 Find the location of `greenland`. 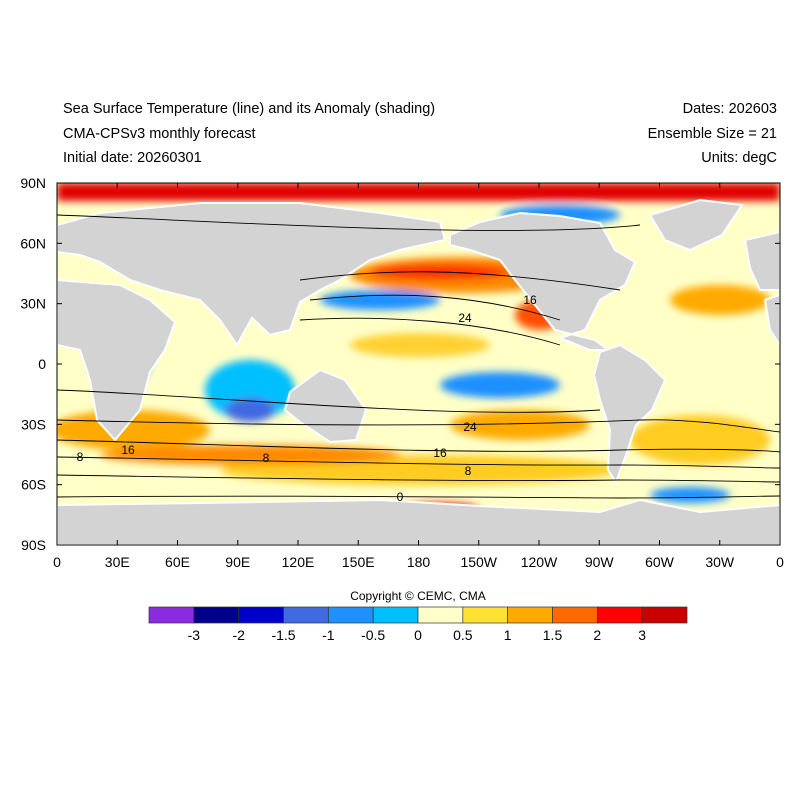

greenland is located at coordinates (696, 225).